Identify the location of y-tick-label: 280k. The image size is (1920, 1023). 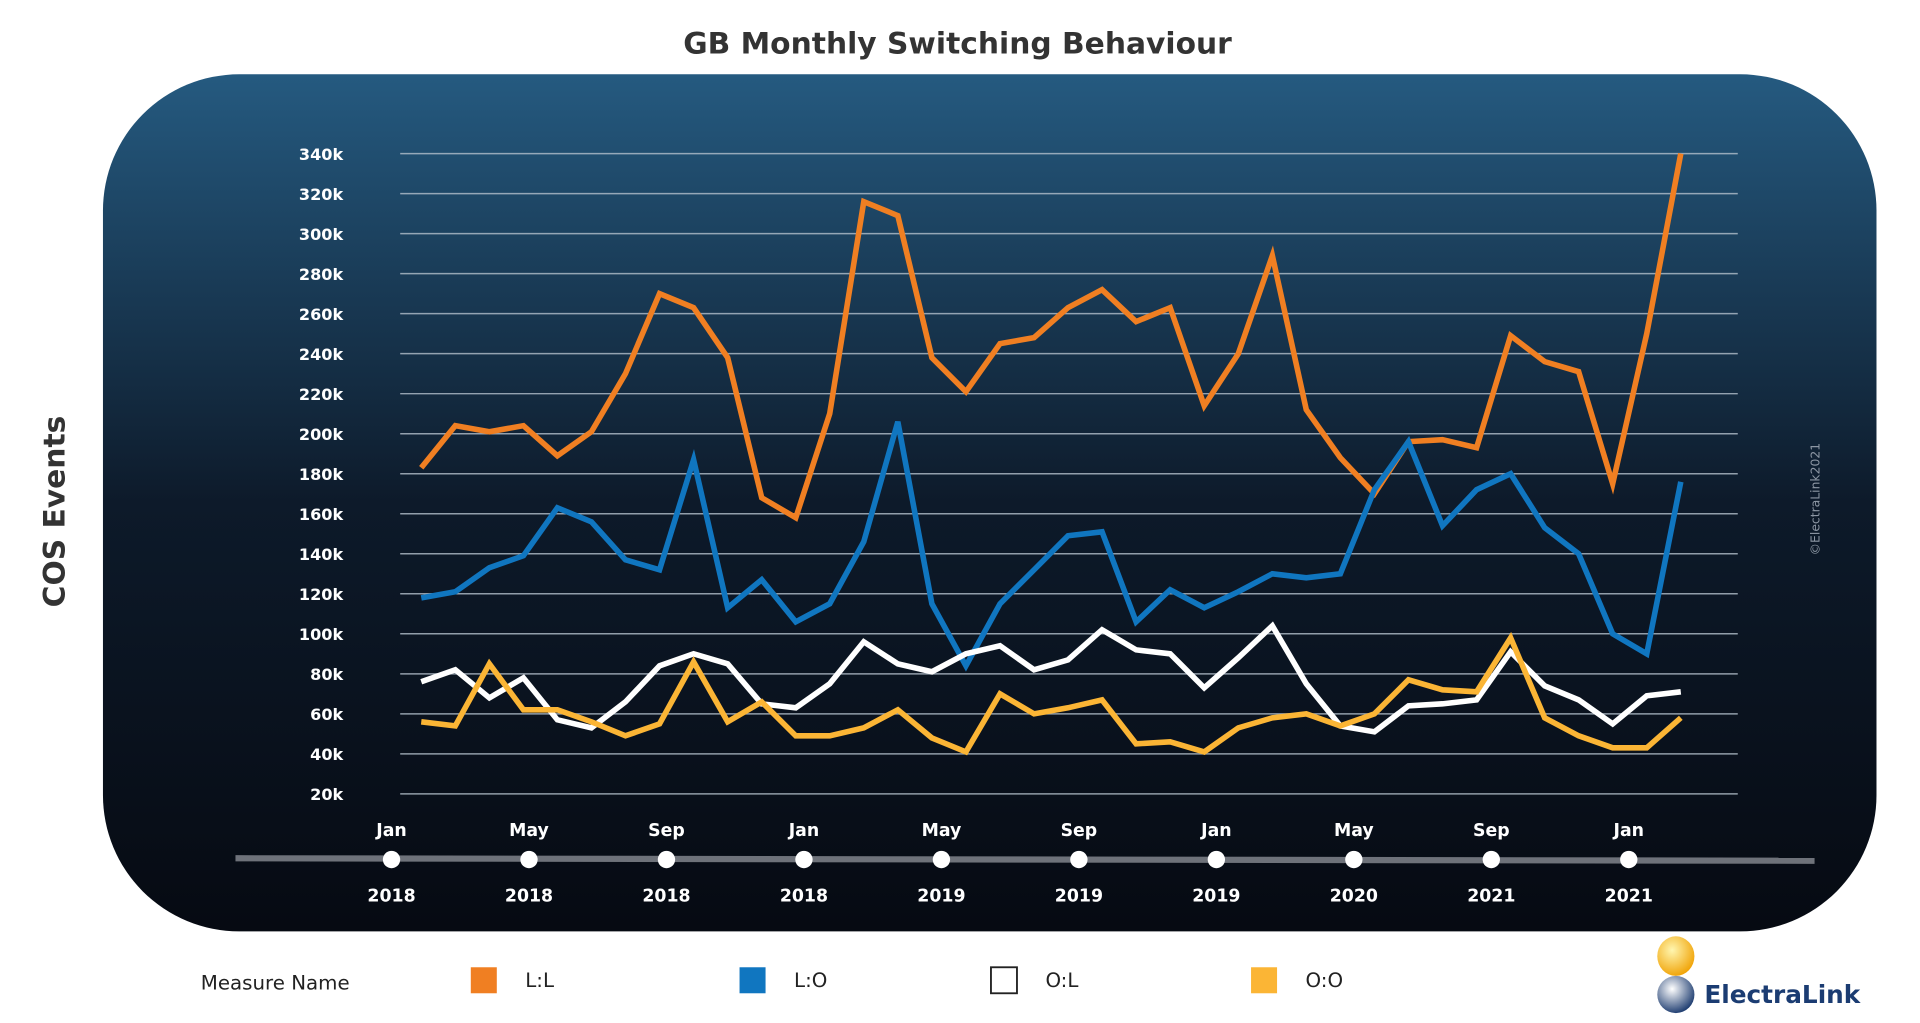
(322, 274).